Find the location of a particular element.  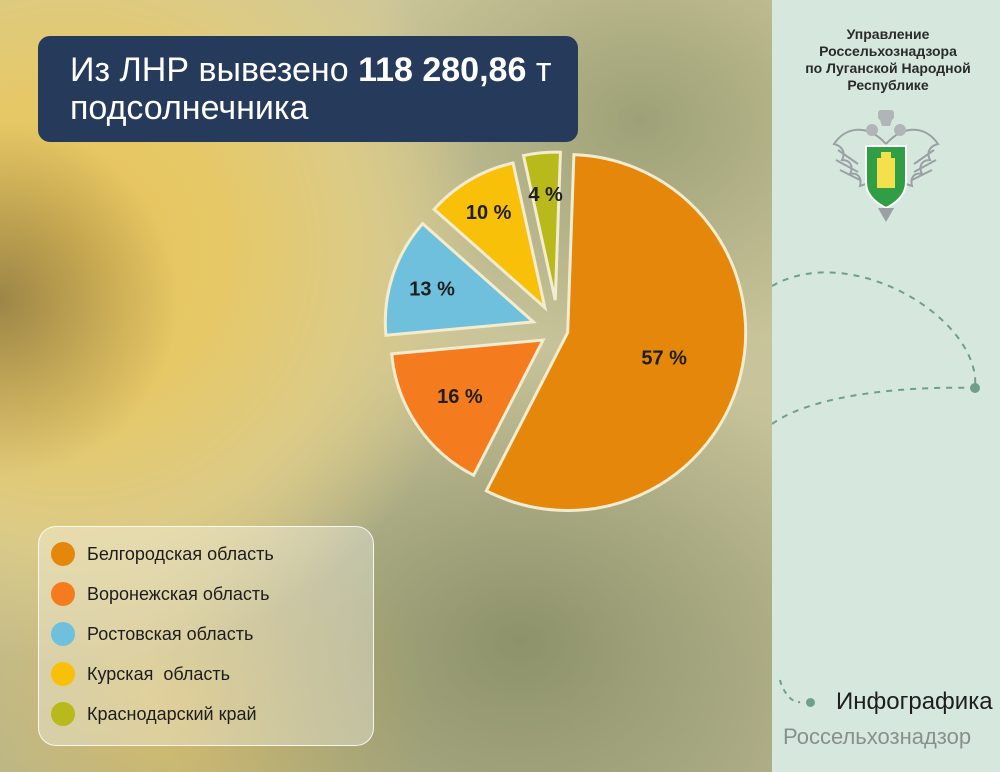

title-amount: 118 280,86 is located at coordinates (442, 70).